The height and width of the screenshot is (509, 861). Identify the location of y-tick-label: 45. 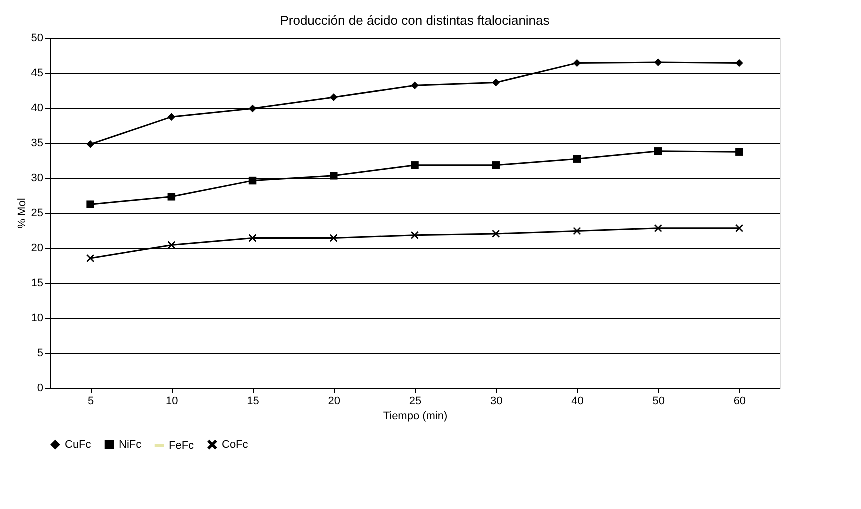
(37, 74).